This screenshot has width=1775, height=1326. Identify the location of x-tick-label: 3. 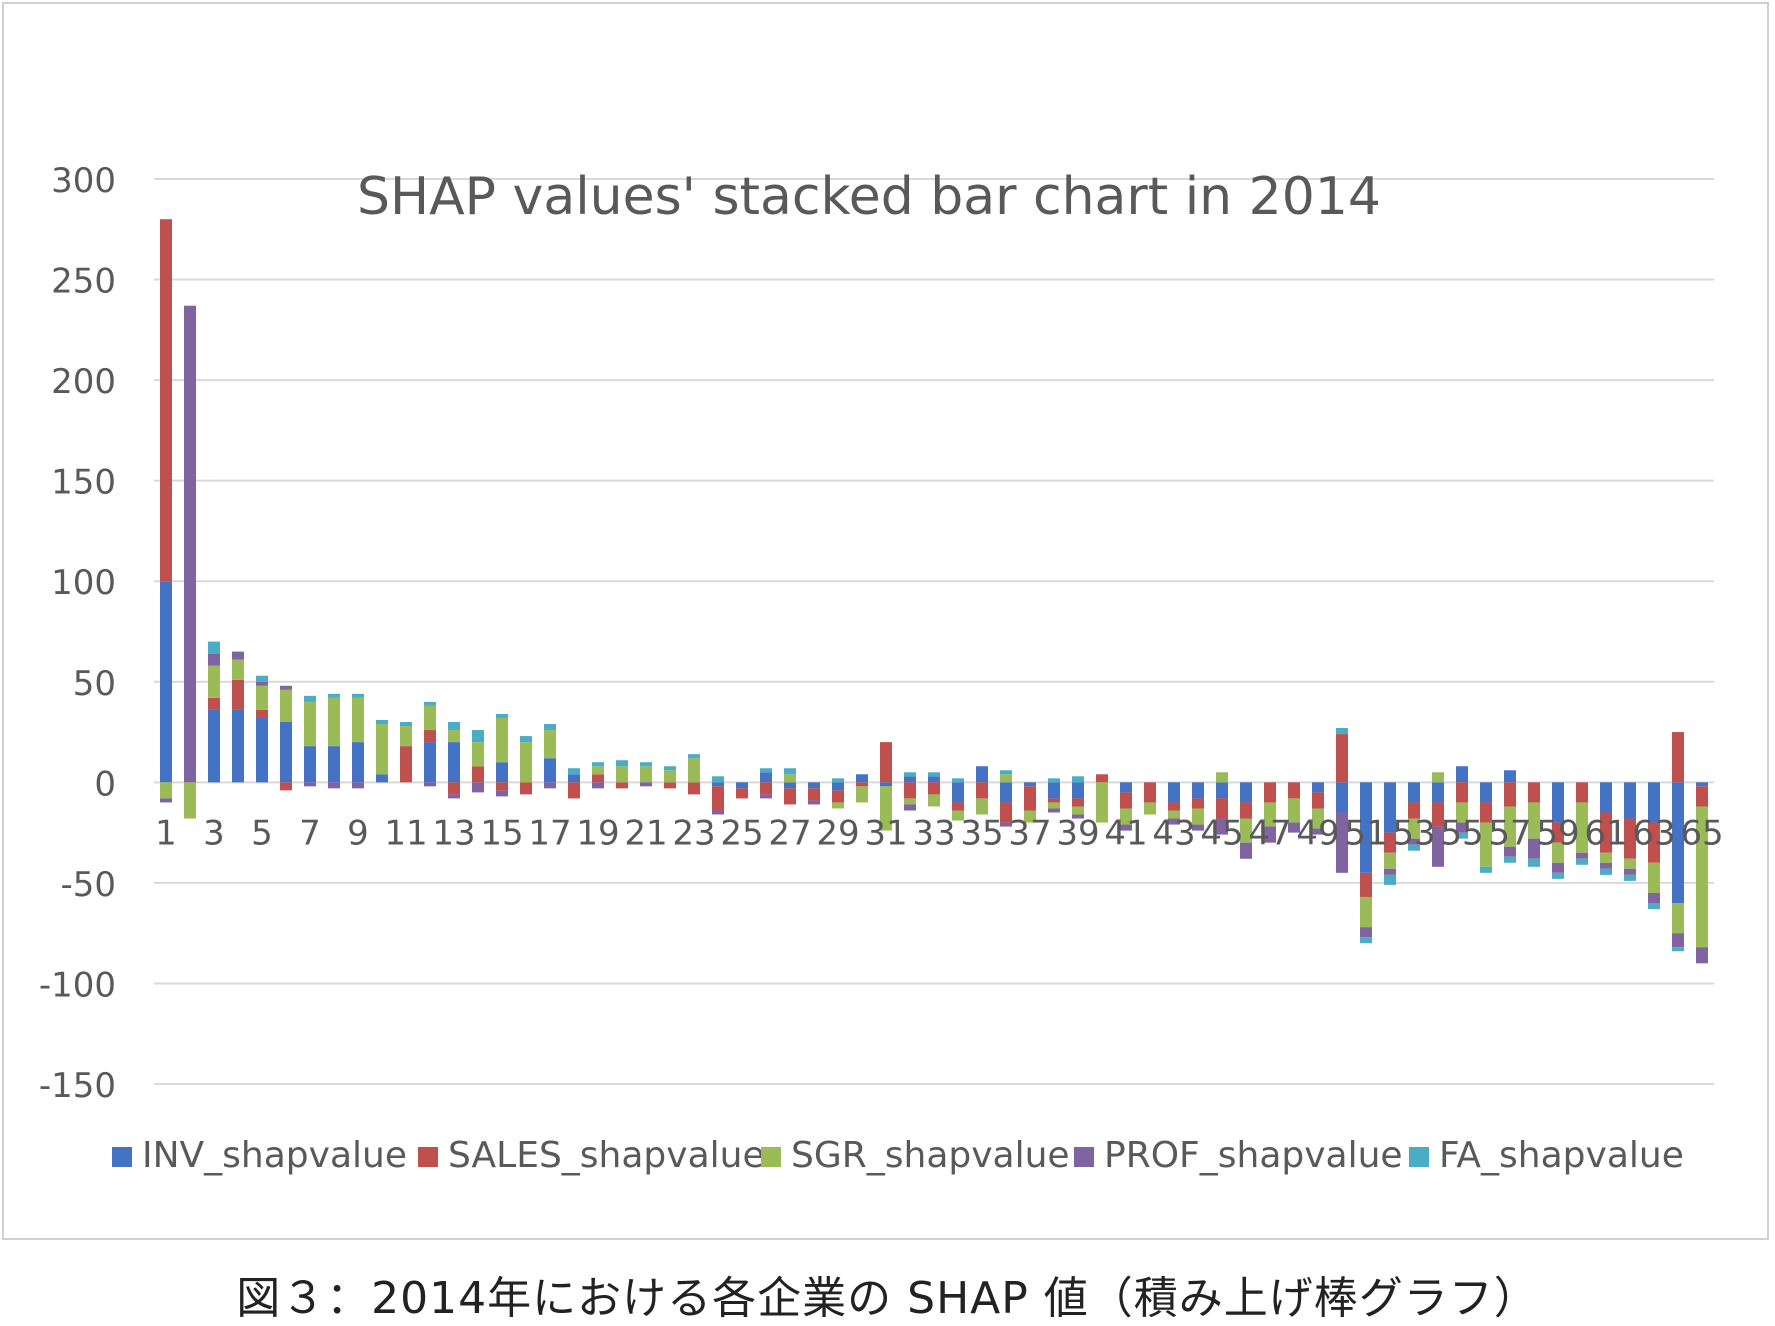
(214, 833).